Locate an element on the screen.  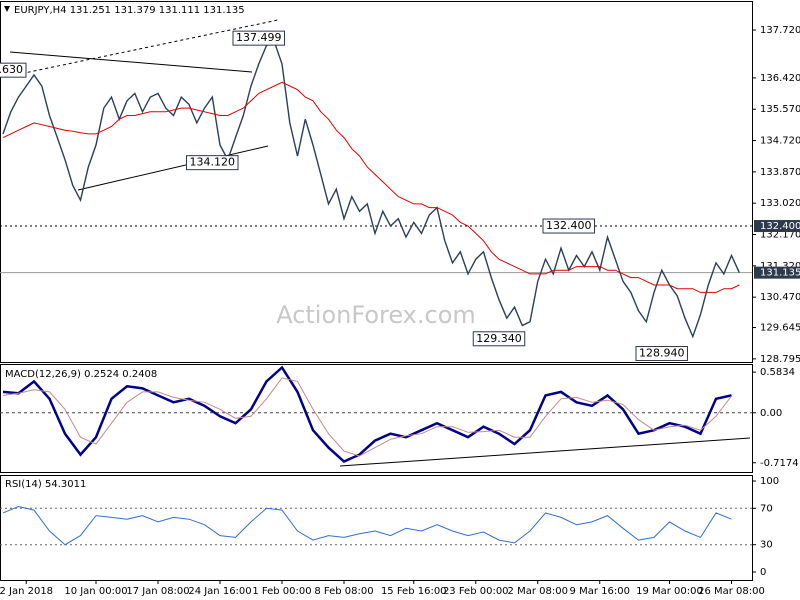
x-tick-label: 17 Jan 08:00 is located at coordinates (157, 591).